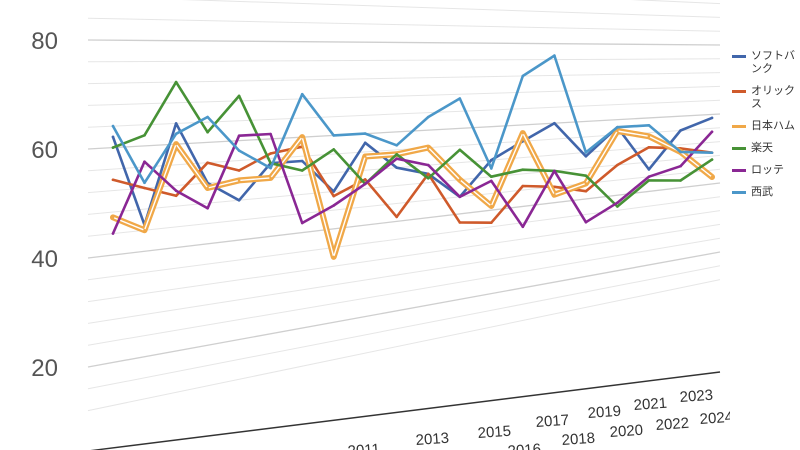 Image resolution: width=800 pixels, height=450 pixels. I want to click on legend-label: 西武, so click(762, 192).